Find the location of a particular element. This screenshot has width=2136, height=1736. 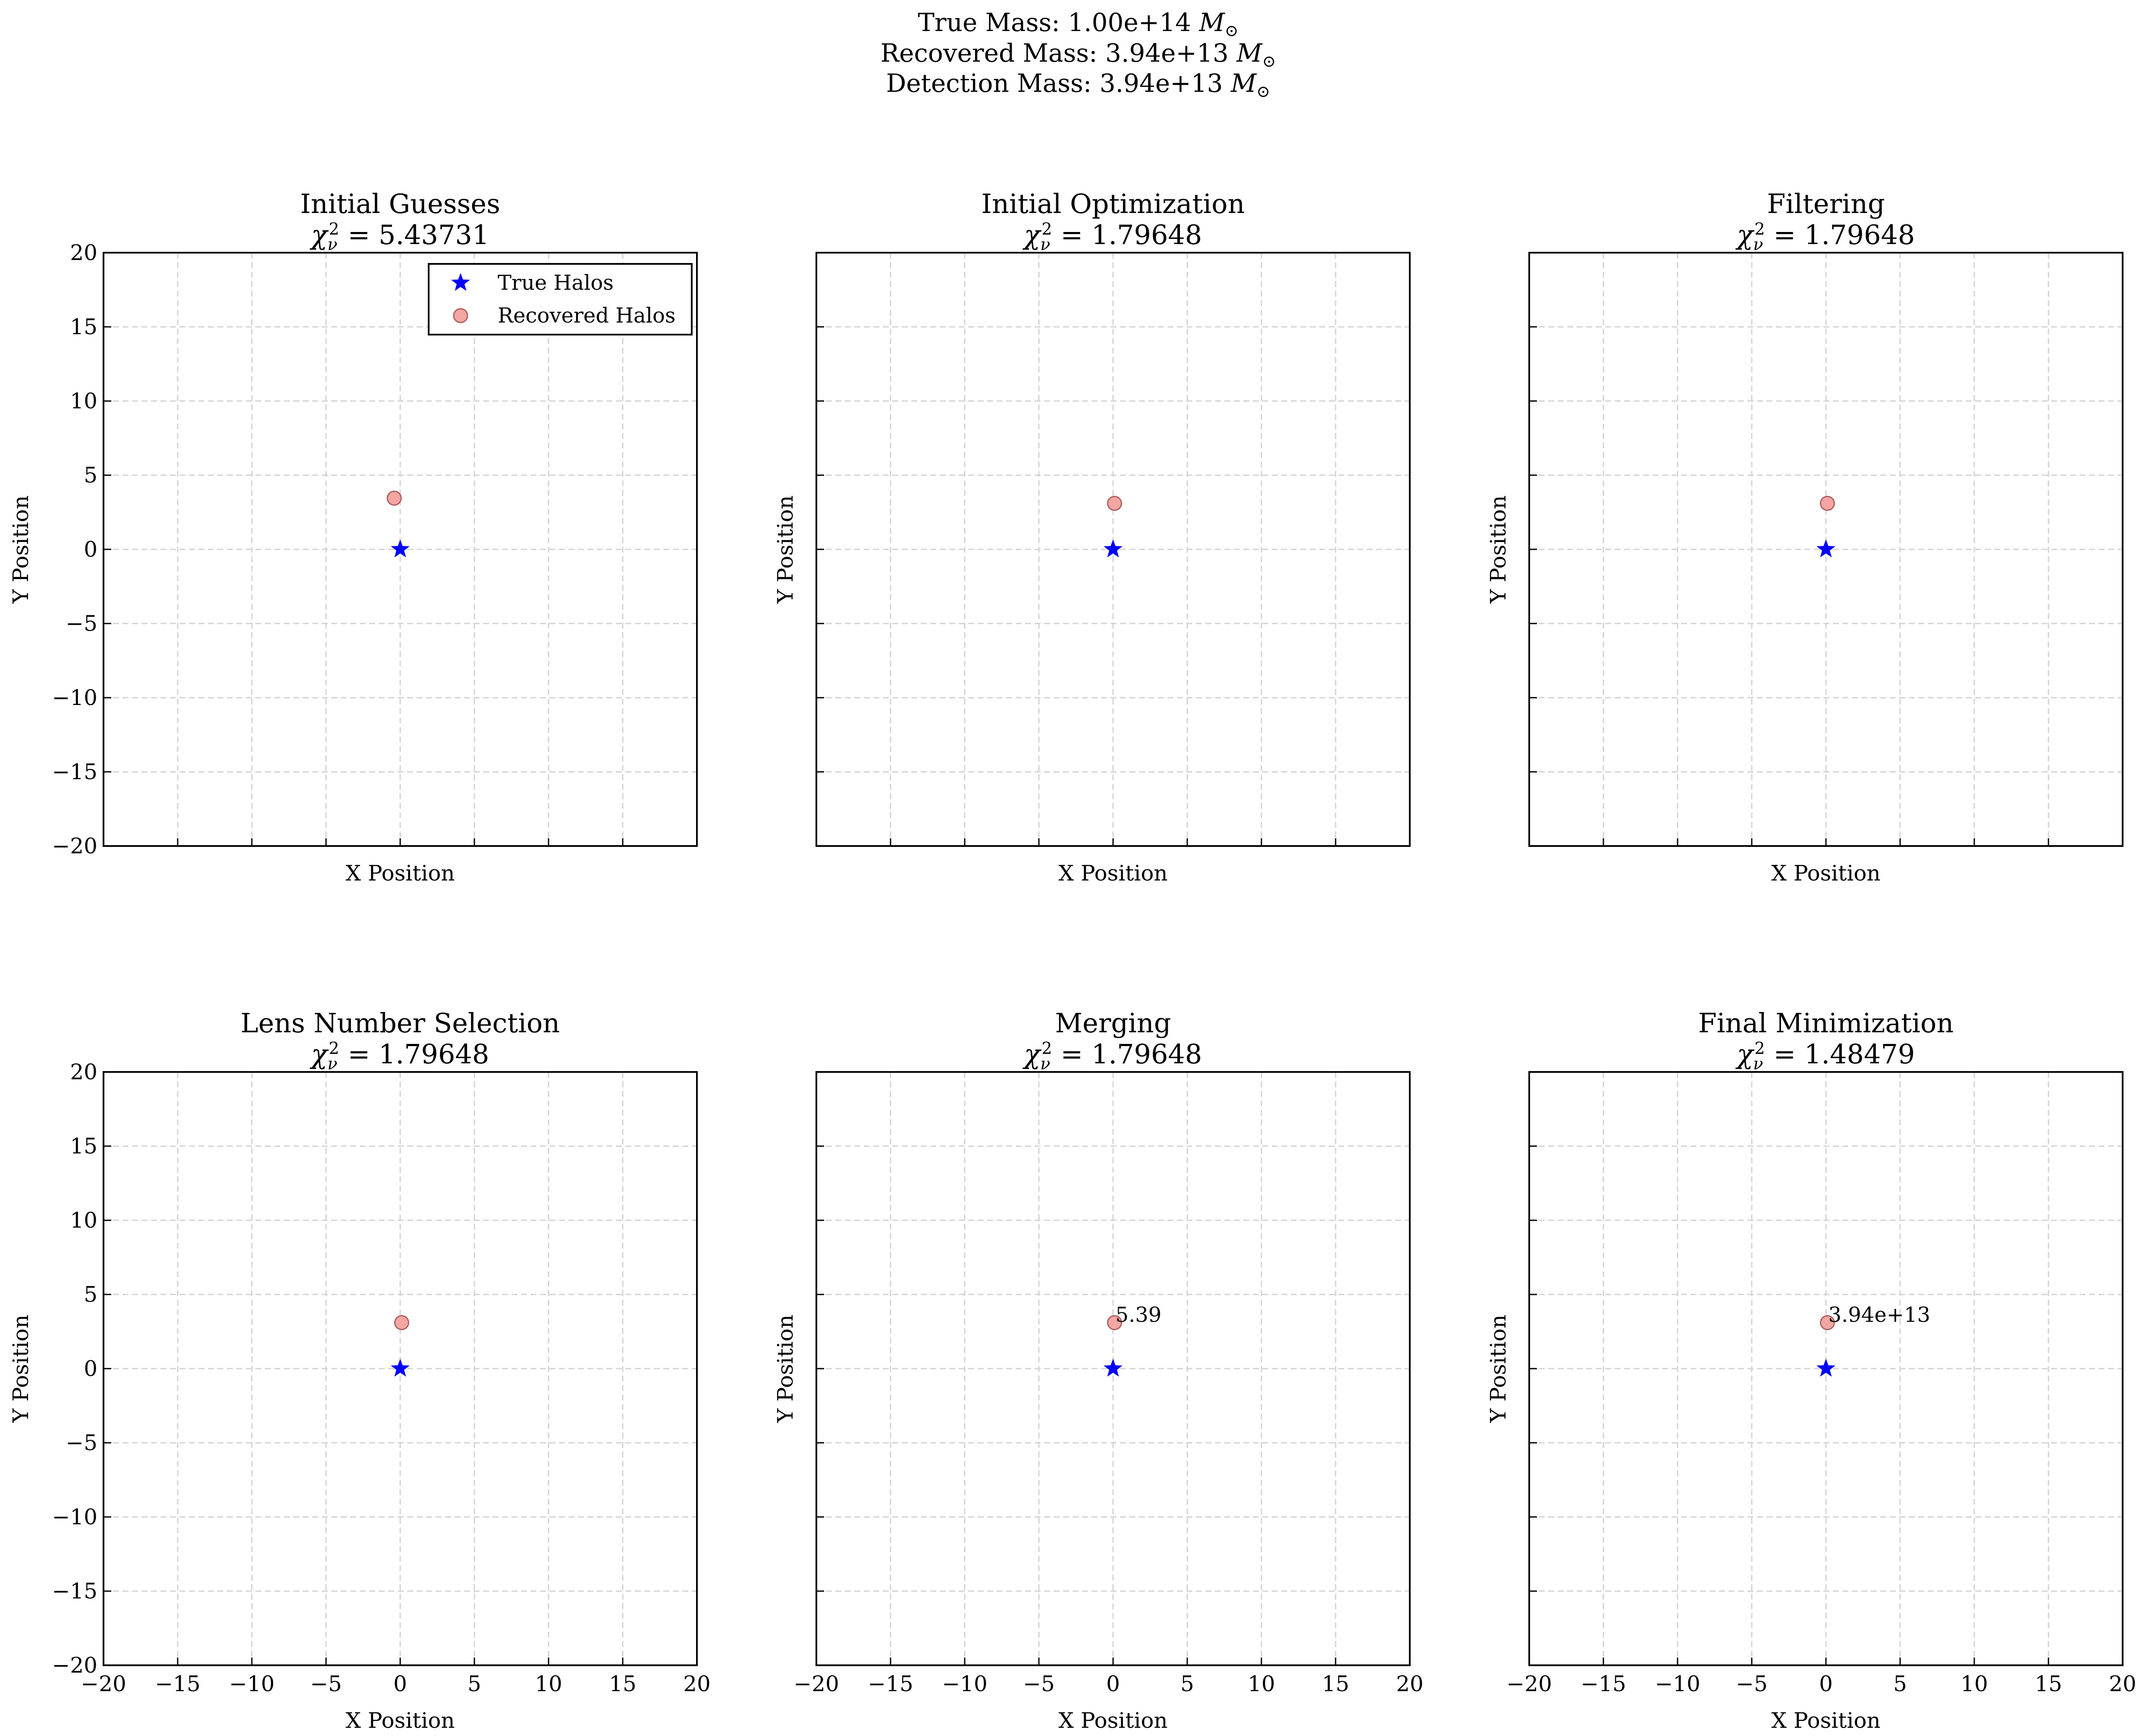

suptitle-line-1: True Mass: 1.00e+14 M⊙ is located at coordinates (1078, 24).